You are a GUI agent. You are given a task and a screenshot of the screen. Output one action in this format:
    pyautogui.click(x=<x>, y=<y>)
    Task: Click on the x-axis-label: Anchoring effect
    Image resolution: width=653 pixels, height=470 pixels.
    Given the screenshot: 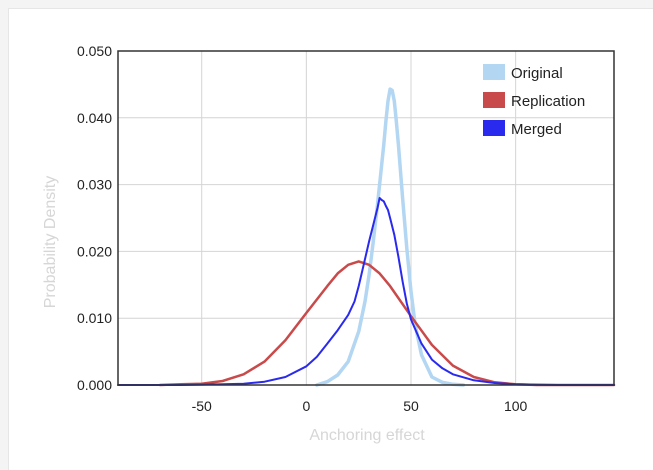 What is the action you would take?
    pyautogui.click(x=367, y=435)
    